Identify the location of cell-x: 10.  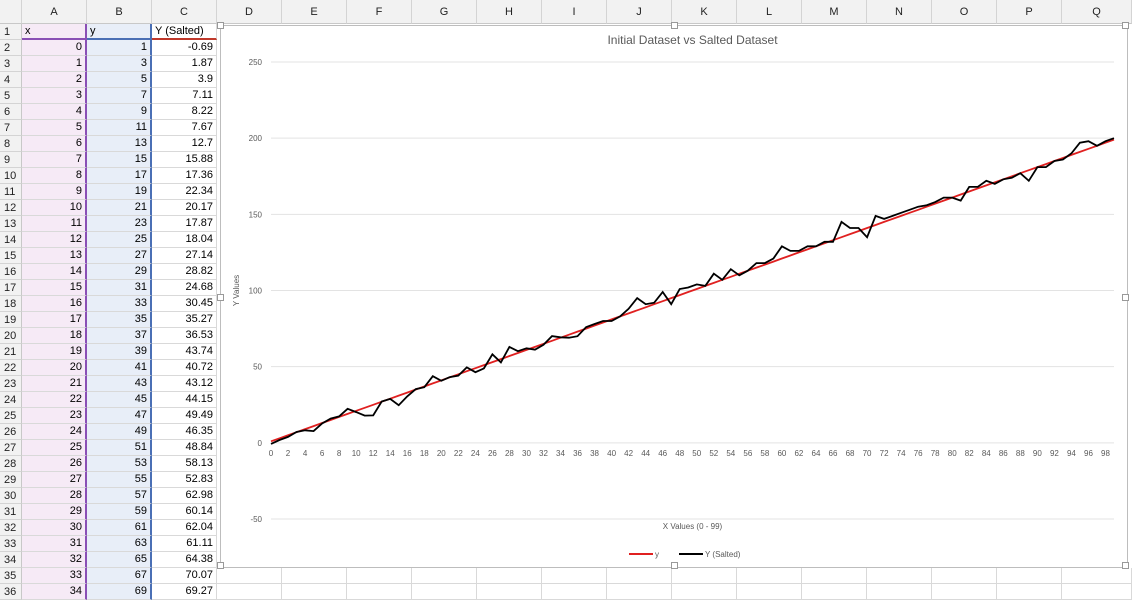
(54, 208).